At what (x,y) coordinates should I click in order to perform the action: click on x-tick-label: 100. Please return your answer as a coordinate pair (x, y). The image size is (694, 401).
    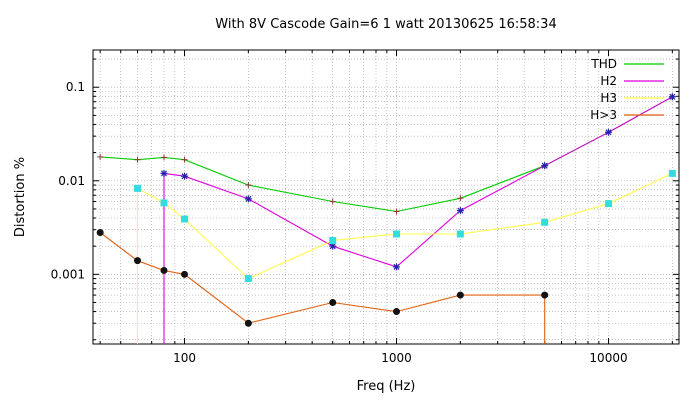
    Looking at the image, I should click on (184, 358).